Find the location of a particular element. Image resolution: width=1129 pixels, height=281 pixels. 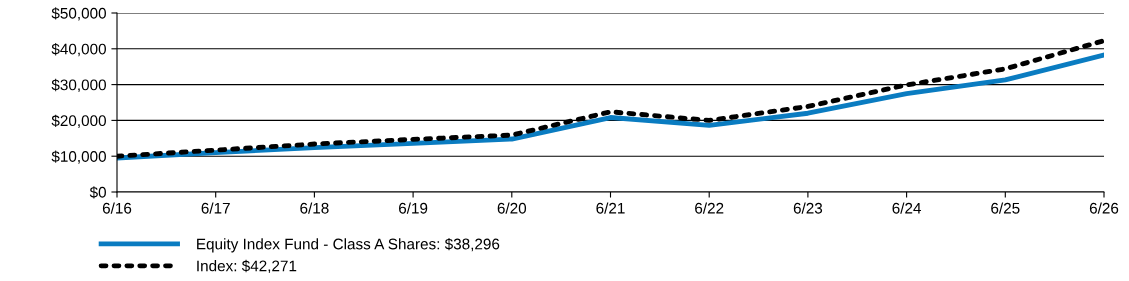

y-tick-label: $0 is located at coordinates (97, 192).